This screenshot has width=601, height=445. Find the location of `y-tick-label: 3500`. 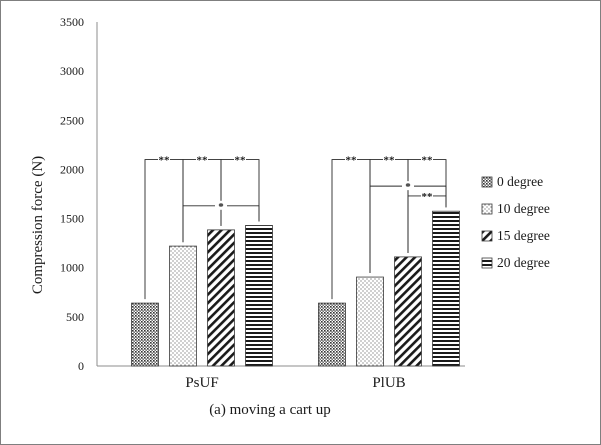

y-tick-label: 3500 is located at coordinates (72, 22).